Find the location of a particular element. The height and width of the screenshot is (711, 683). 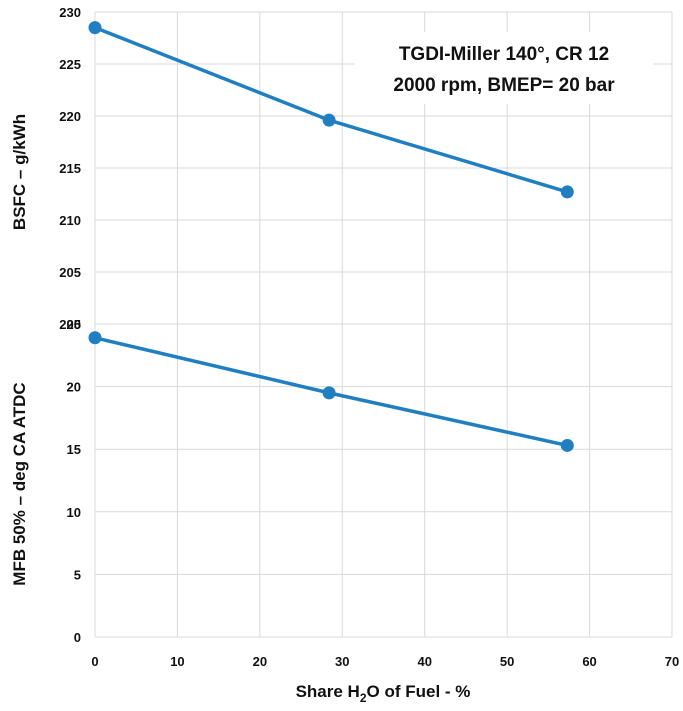

bsfc-y-tick-label: 215 is located at coordinates (70, 168).